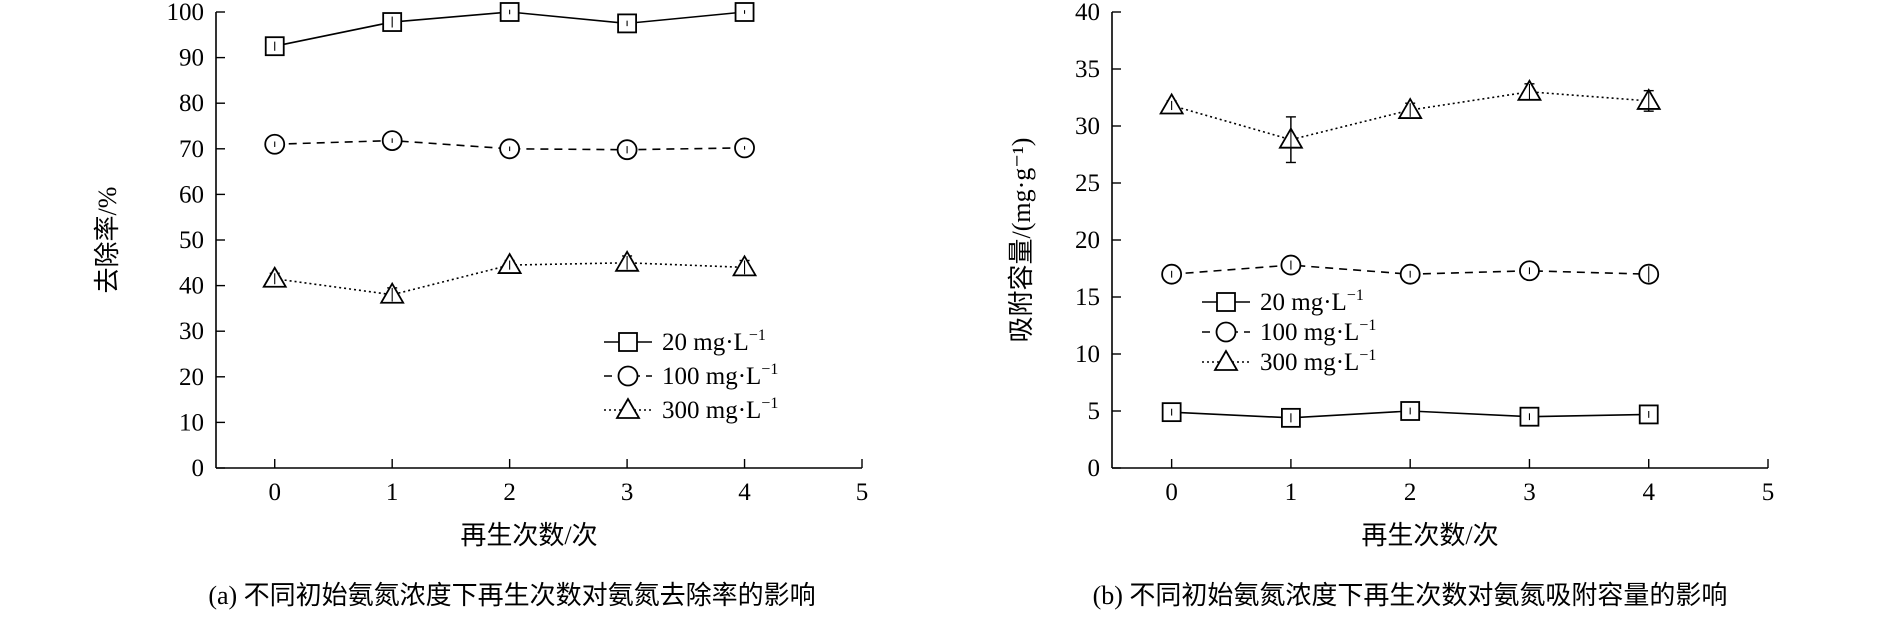  Describe the element at coordinates (107, 240) in the screenshot. I see `y-axis-title: 去除率/%` at that location.